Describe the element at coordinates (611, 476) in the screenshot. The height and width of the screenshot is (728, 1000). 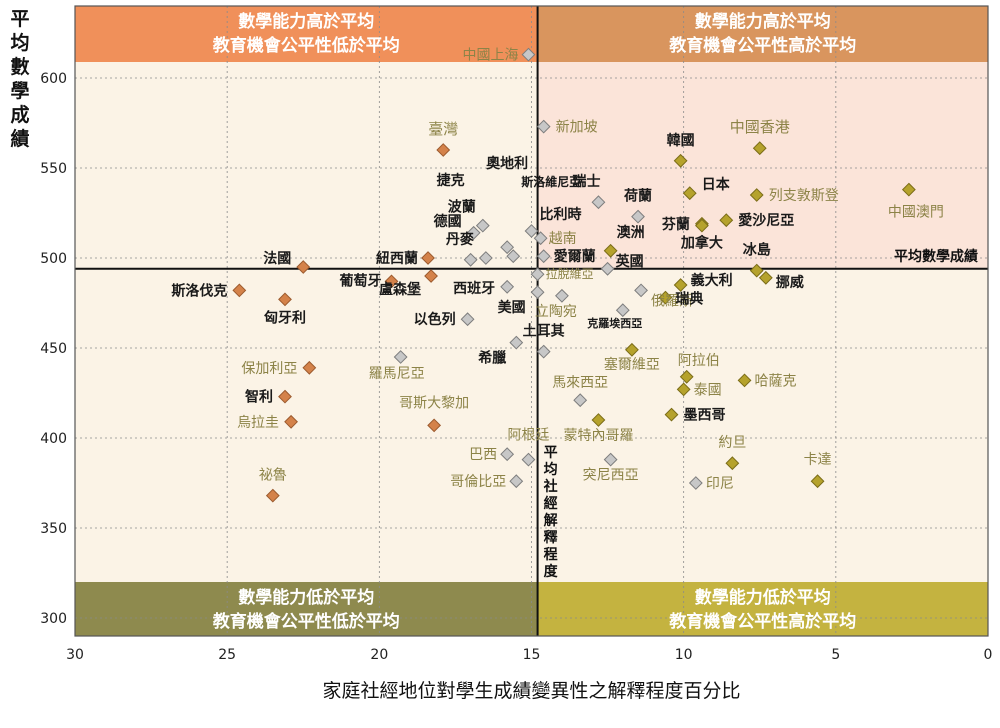
I see `point-label-57: 突尼西亞` at that location.